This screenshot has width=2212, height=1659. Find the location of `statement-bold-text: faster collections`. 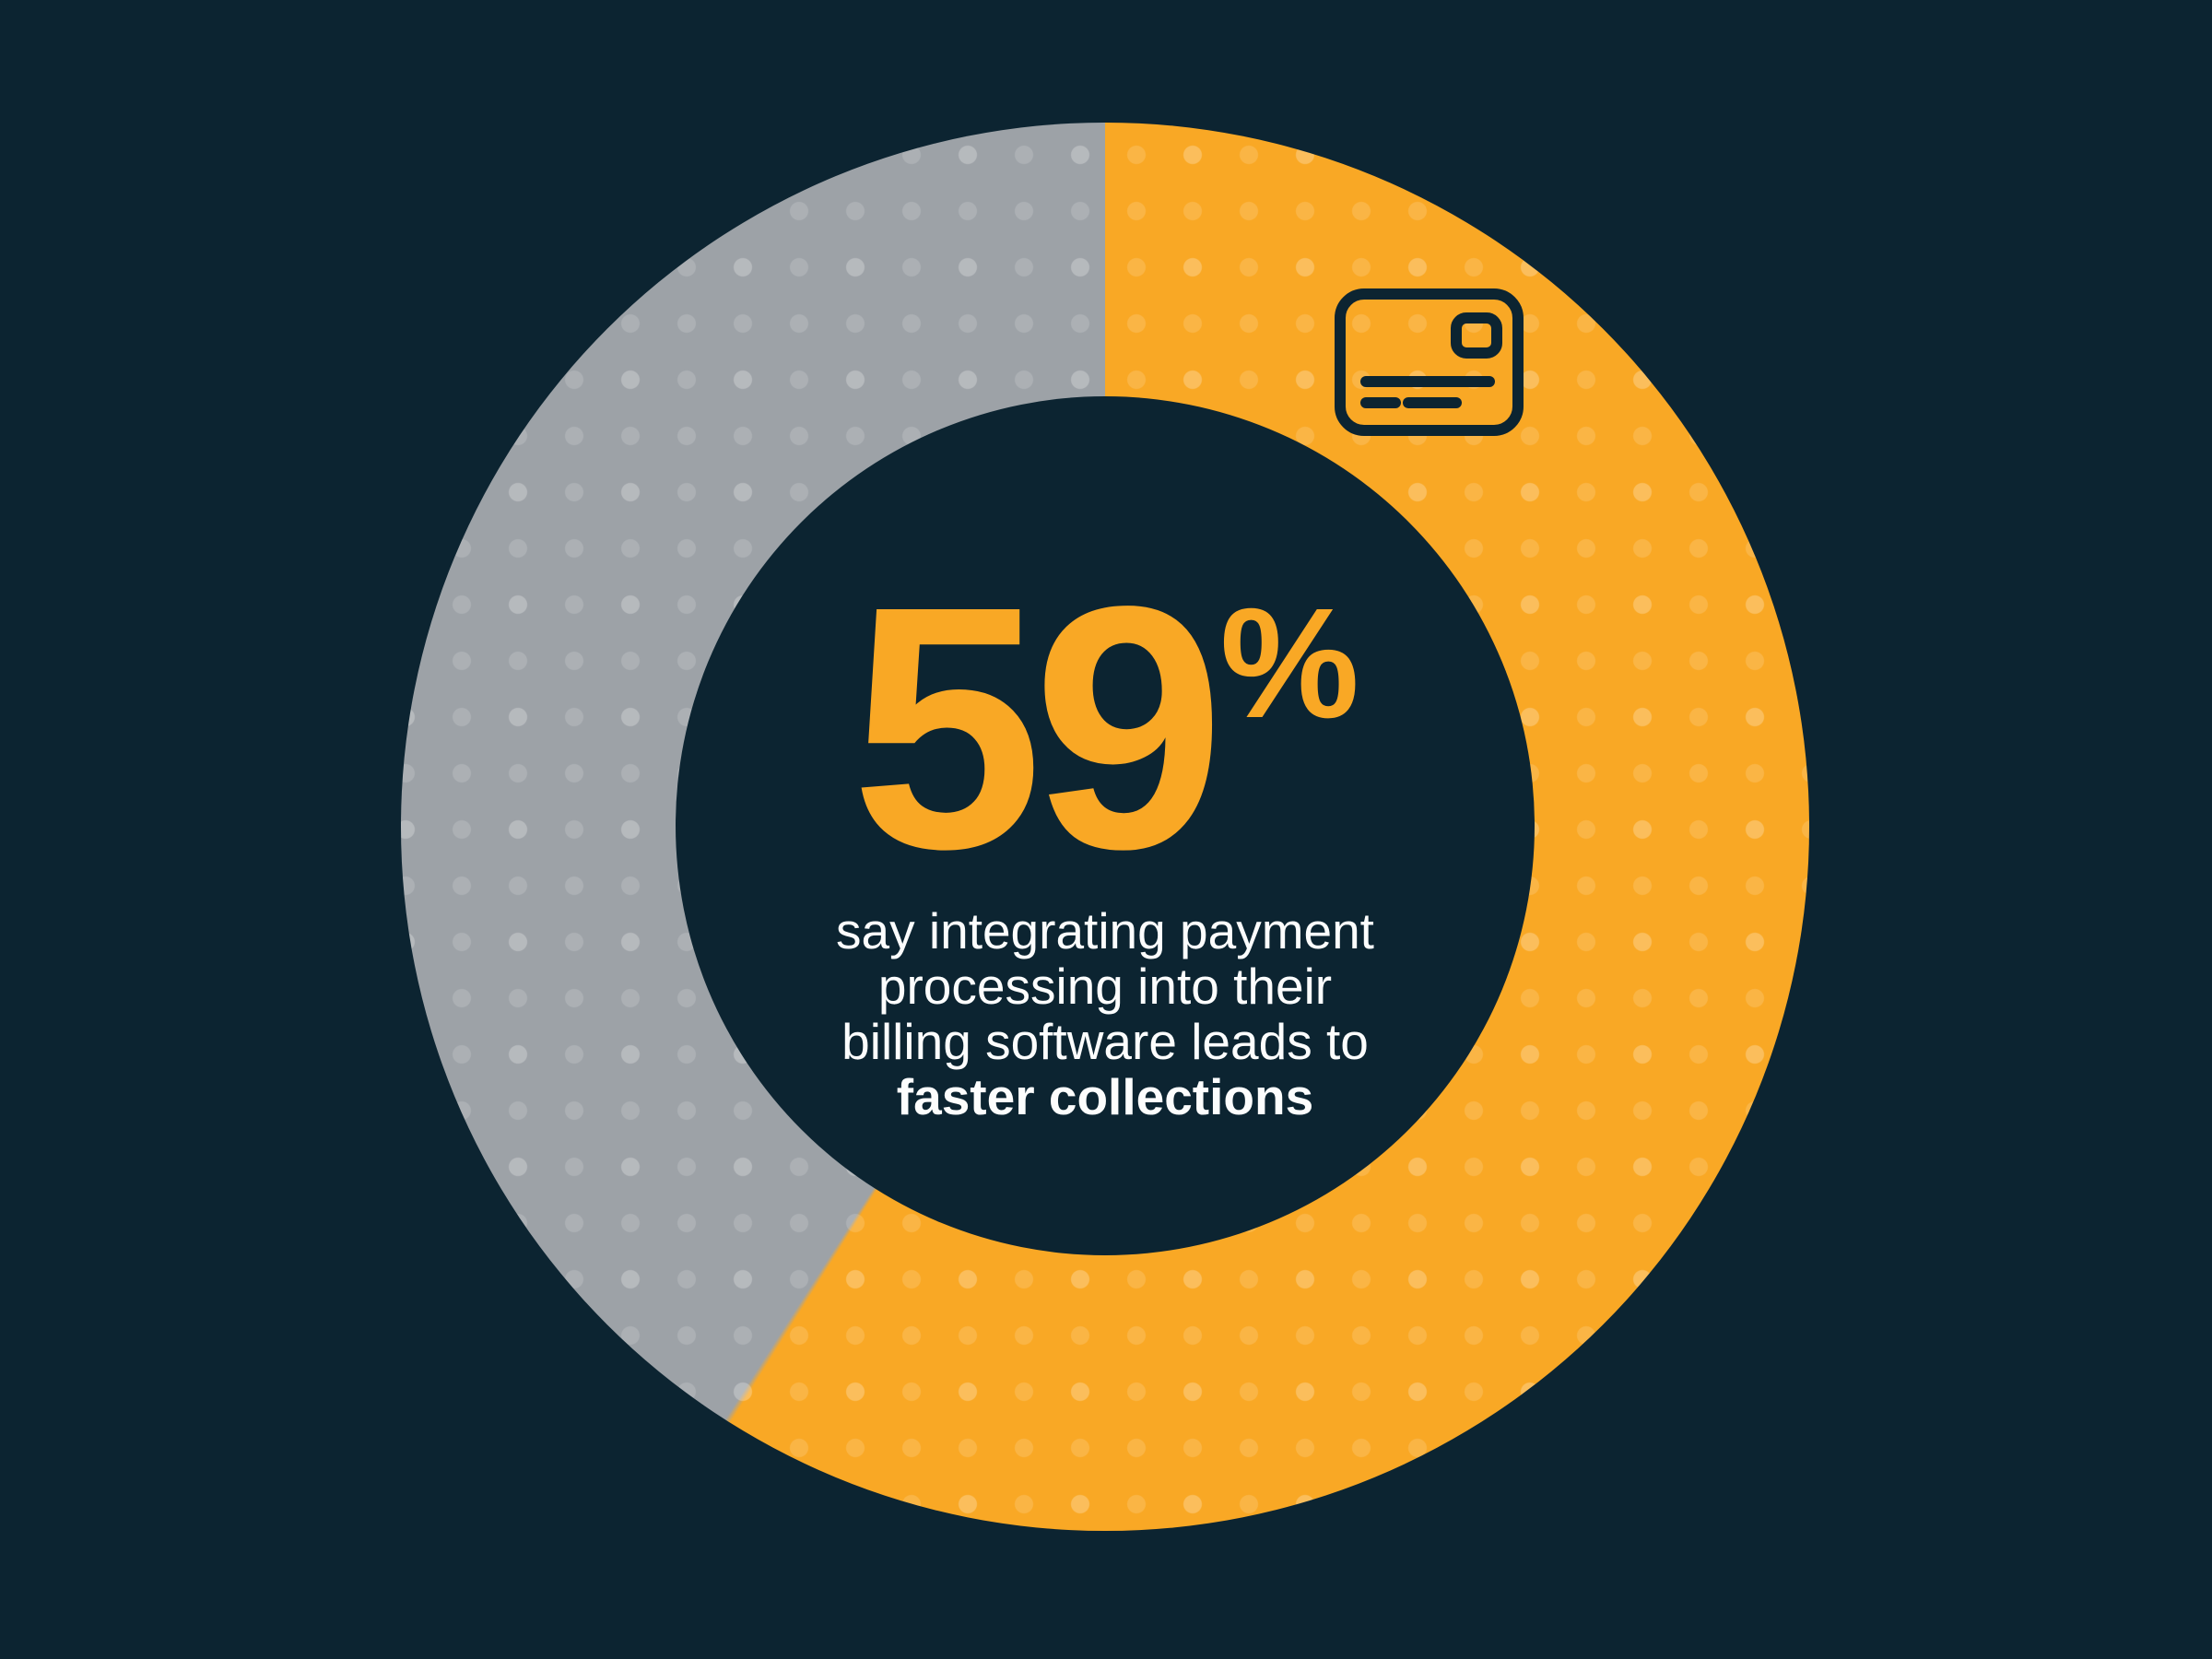

statement-bold-text: faster collections is located at coordinates (1105, 1096).